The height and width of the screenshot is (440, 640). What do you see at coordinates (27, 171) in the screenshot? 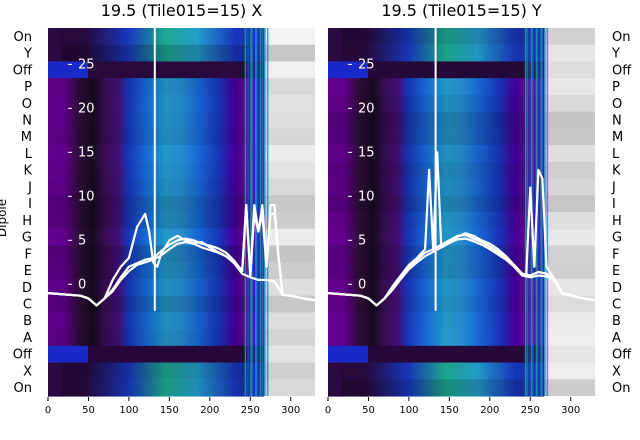
I see `row-label-left: K` at bounding box center [27, 171].